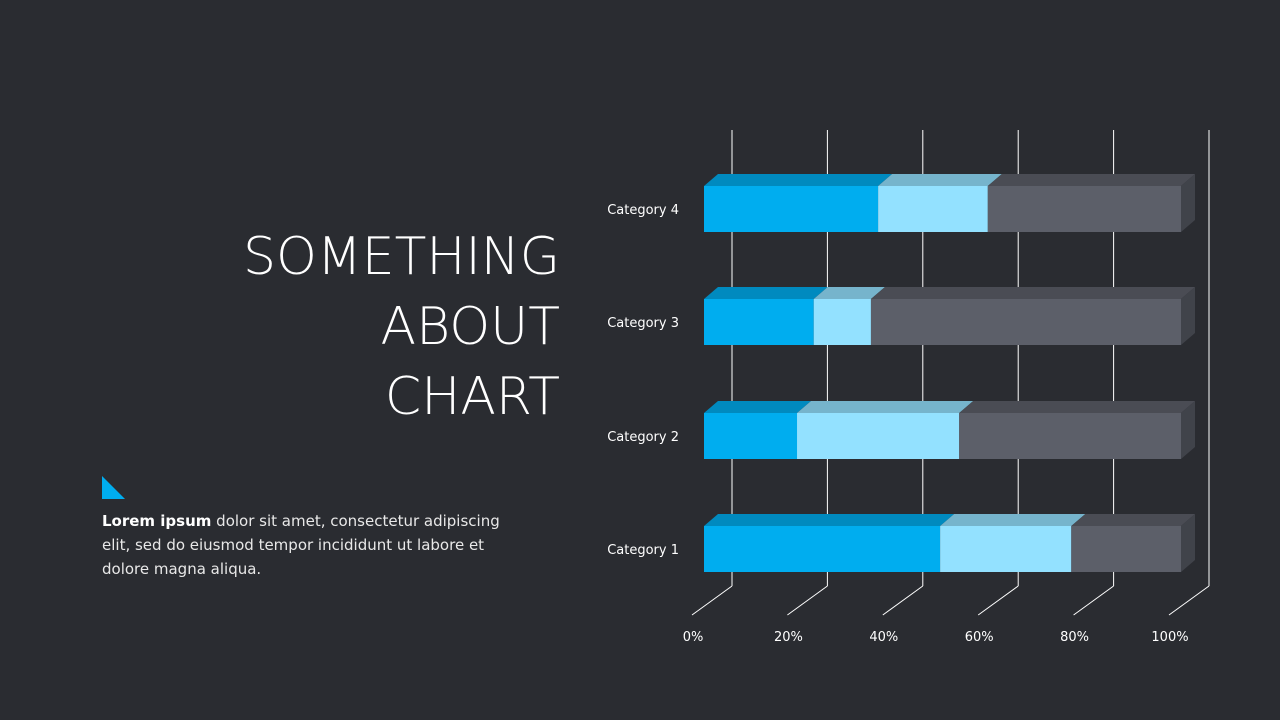 Image resolution: width=1280 pixels, height=720 pixels. I want to click on bar-c1-s1, so click(822, 549).